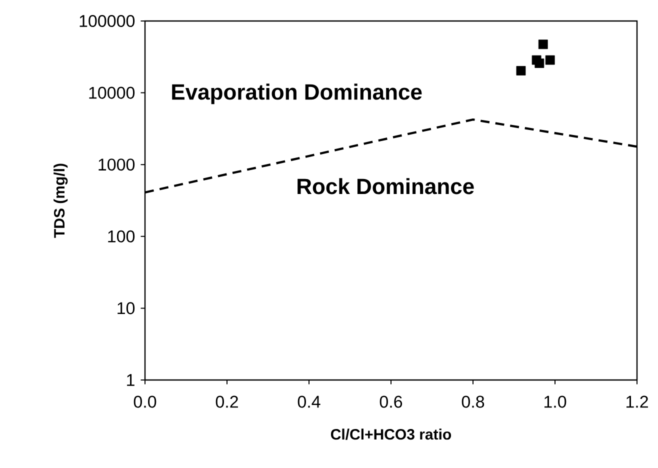 The width and height of the screenshot is (658, 468). I want to click on y-tick-label: 100000, so click(107, 21).